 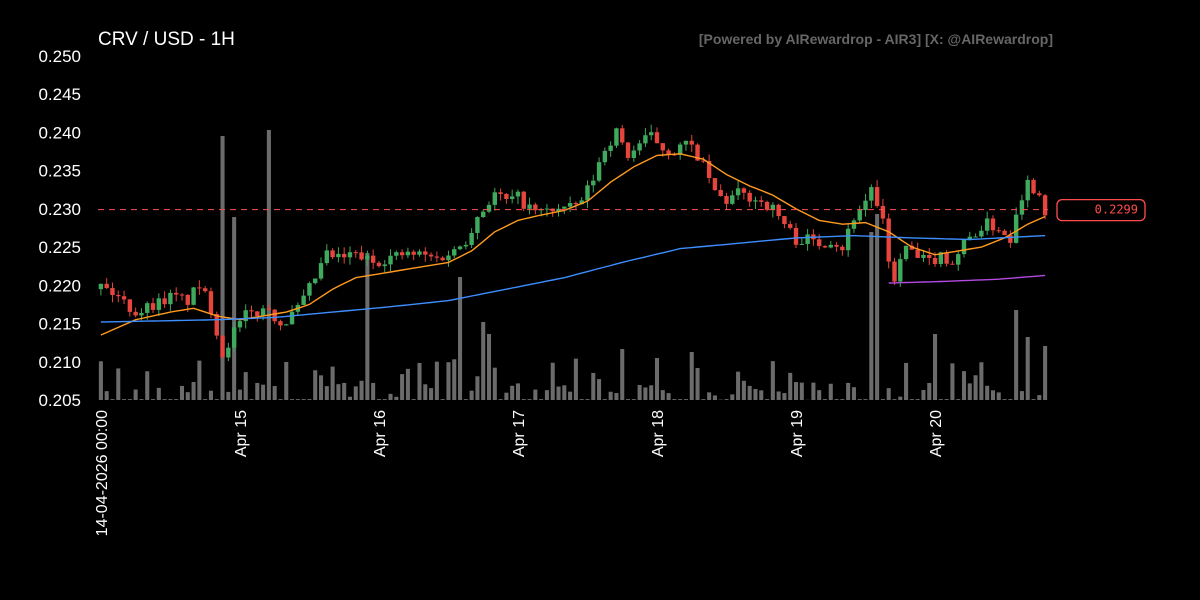 What do you see at coordinates (1116, 210) in the screenshot?
I see `price-label: 0.2299` at bounding box center [1116, 210].